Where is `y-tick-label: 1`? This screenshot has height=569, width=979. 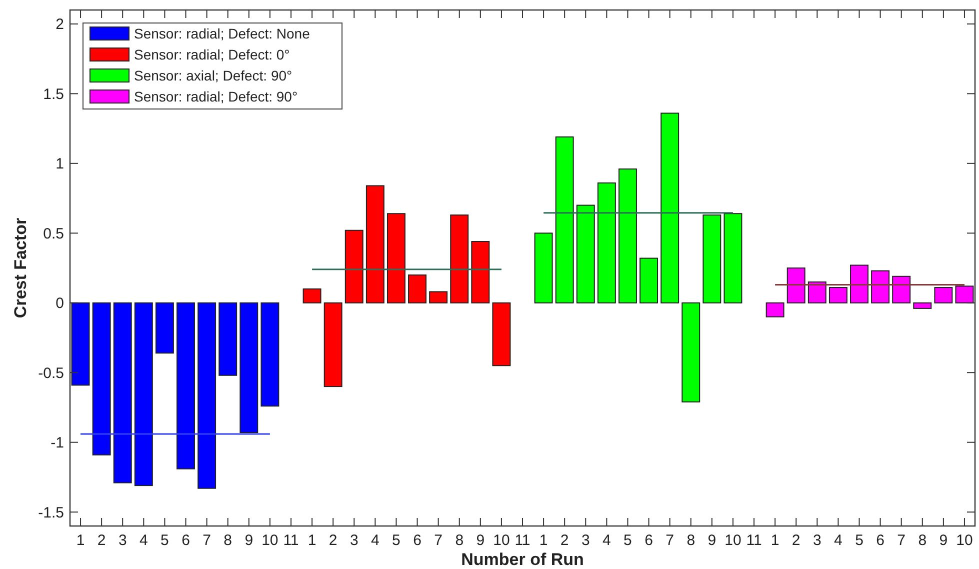
y-tick-label: 1 is located at coordinates (60, 164).